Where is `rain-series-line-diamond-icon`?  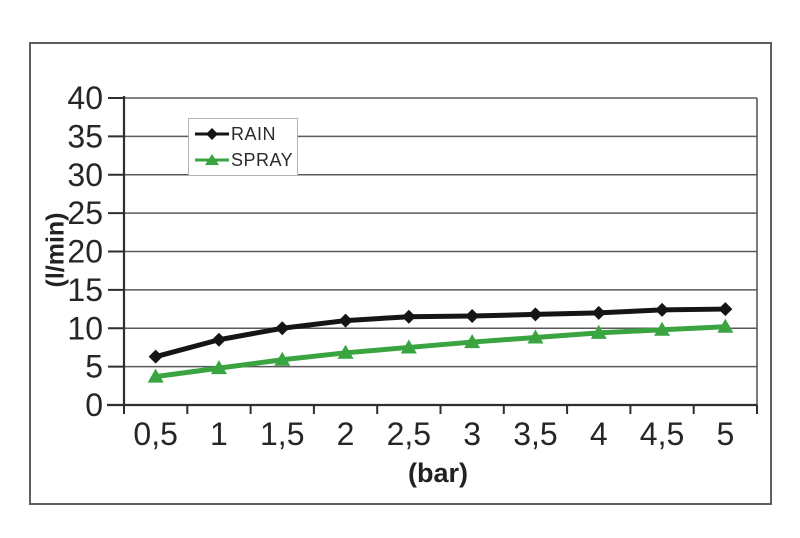 rain-series-line-diamond-icon is located at coordinates (212, 134).